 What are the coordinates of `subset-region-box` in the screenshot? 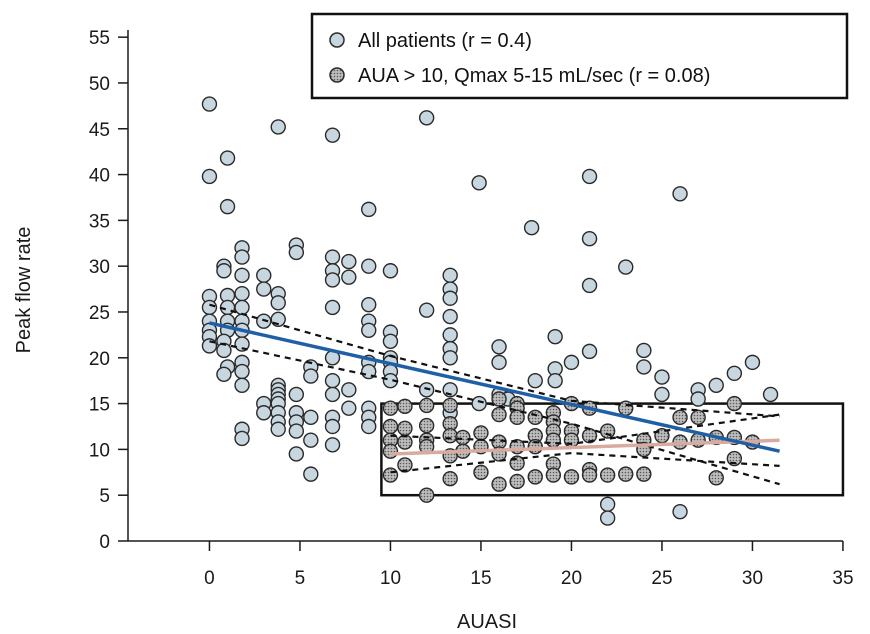 It's located at (612, 449).